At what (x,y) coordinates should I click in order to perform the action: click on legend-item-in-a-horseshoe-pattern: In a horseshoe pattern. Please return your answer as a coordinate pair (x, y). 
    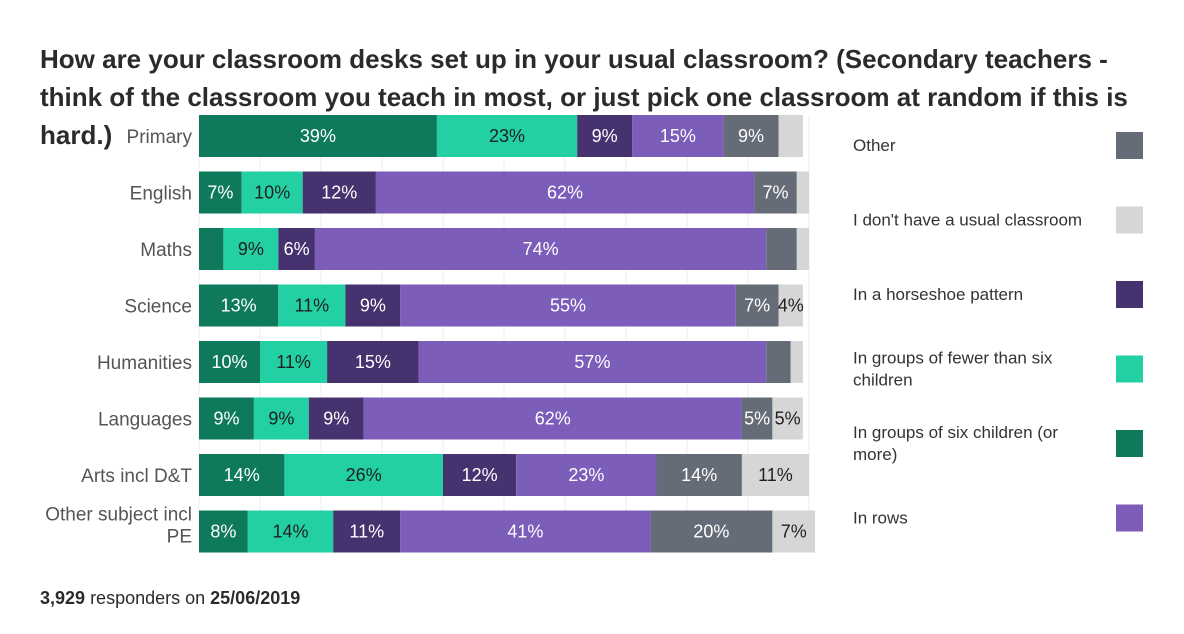
    Looking at the image, I should click on (998, 294).